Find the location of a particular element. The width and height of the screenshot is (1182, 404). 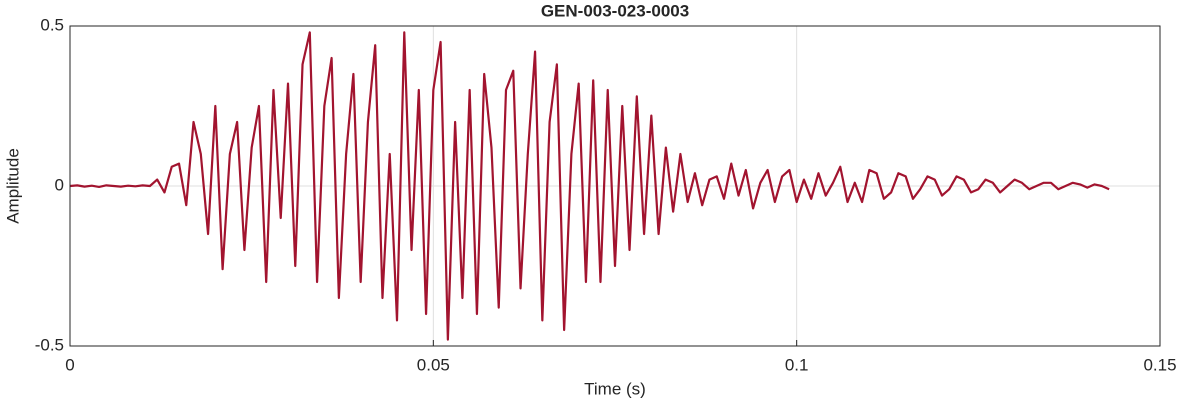

x-tick-label: 0.05 is located at coordinates (433, 364).